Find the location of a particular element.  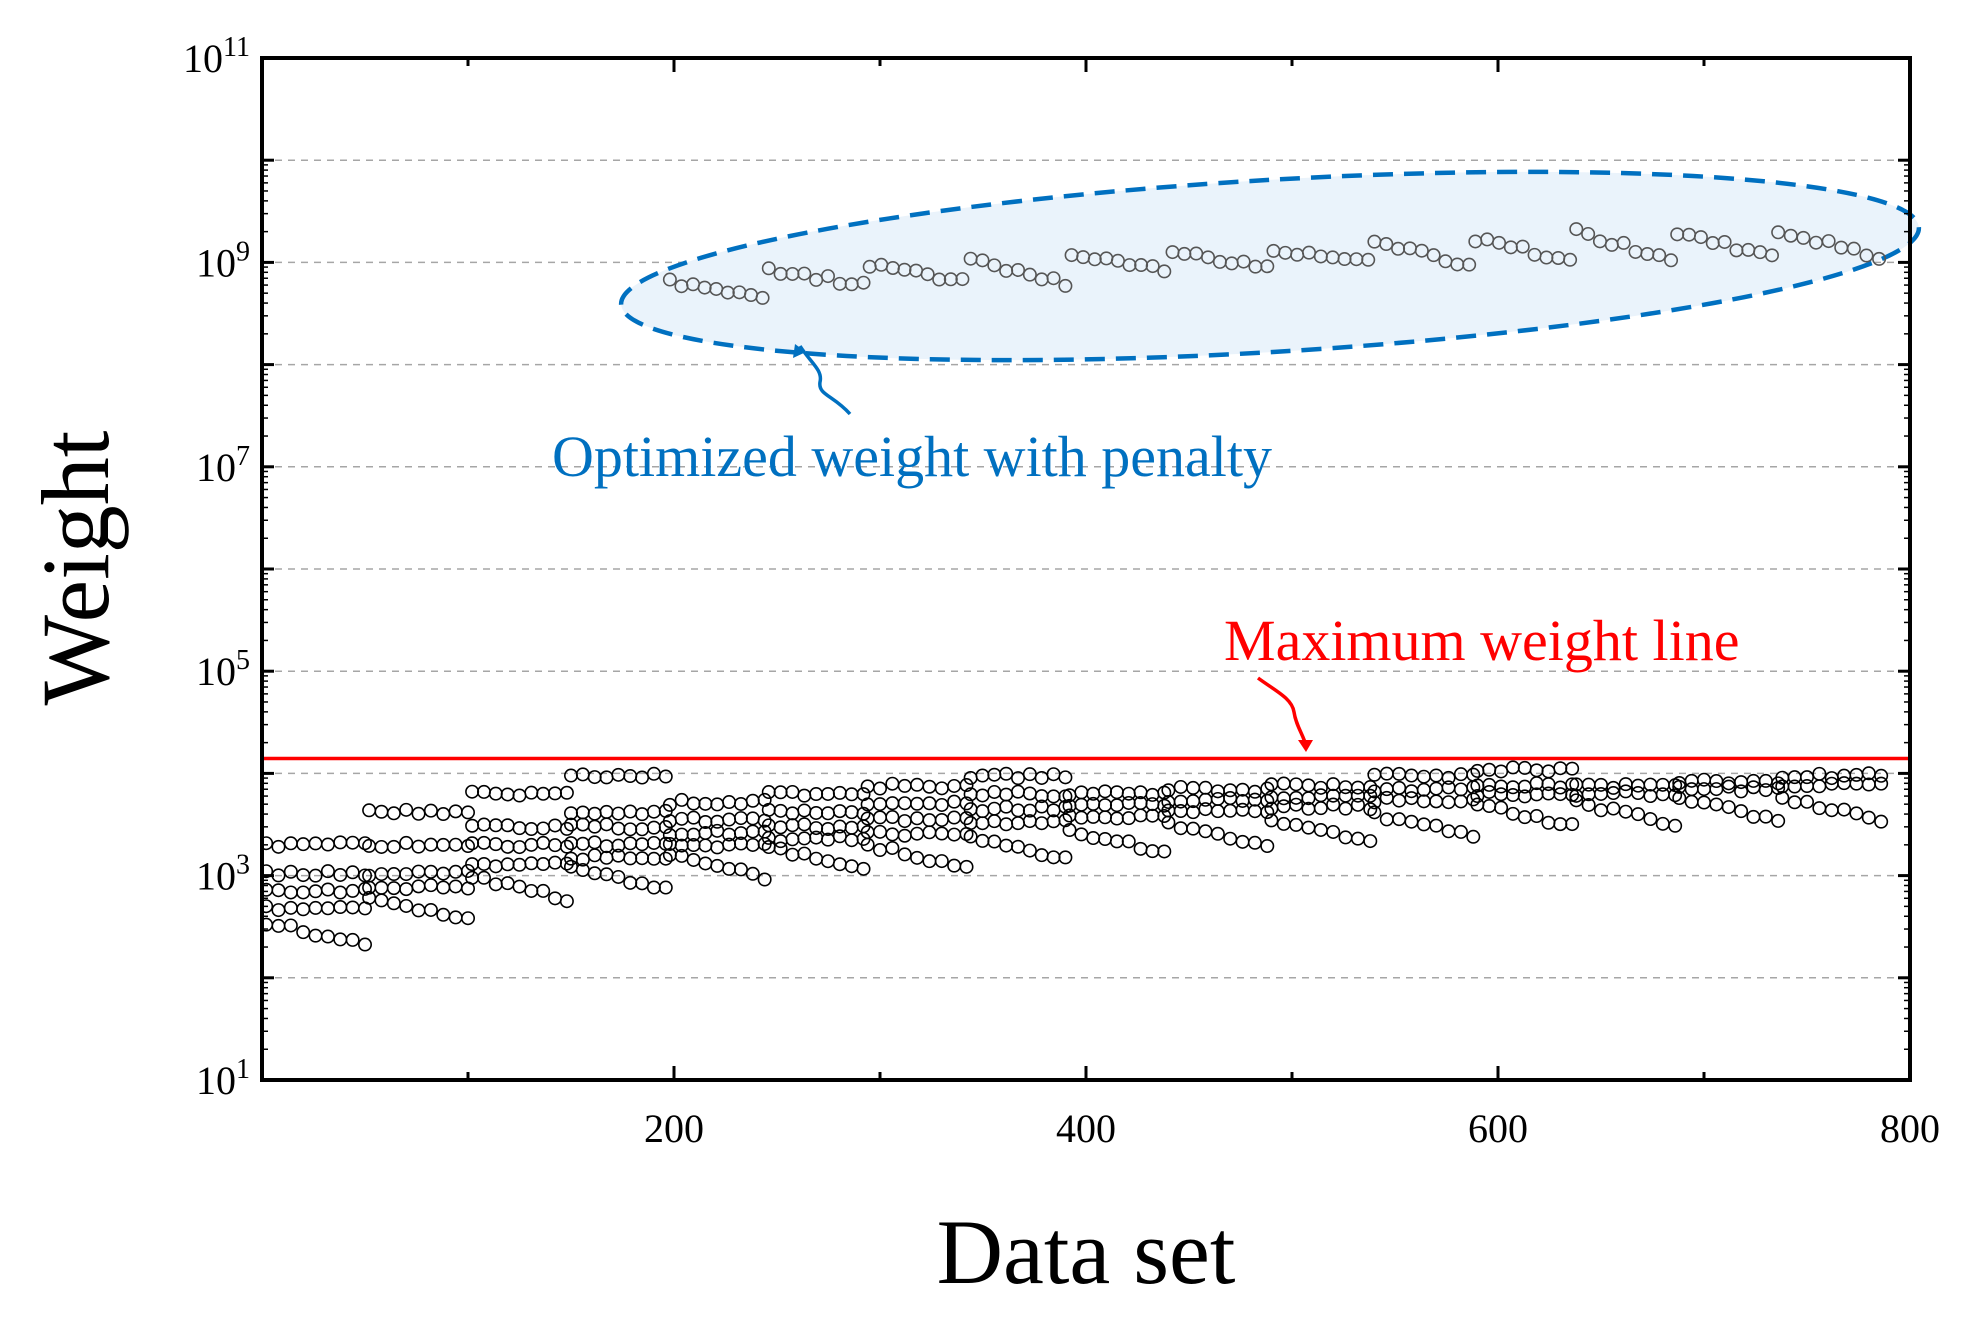

y-tick-label: 10⁷ is located at coordinates (223, 465).